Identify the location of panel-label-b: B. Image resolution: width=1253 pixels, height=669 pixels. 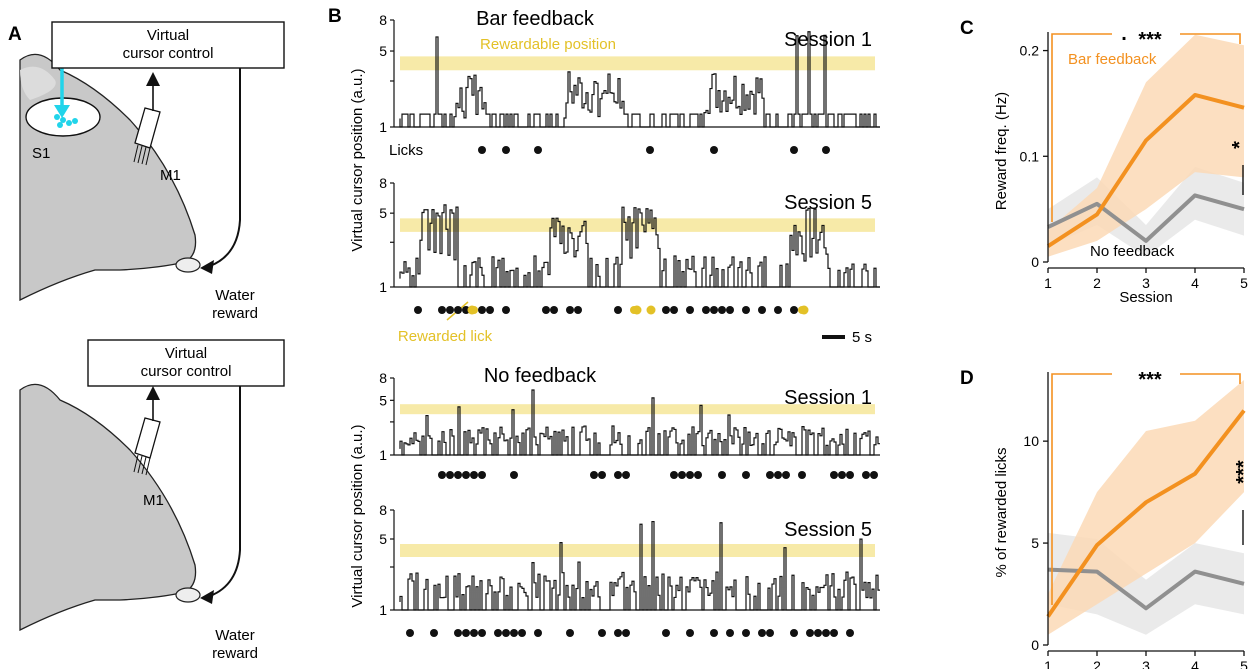
(335, 16).